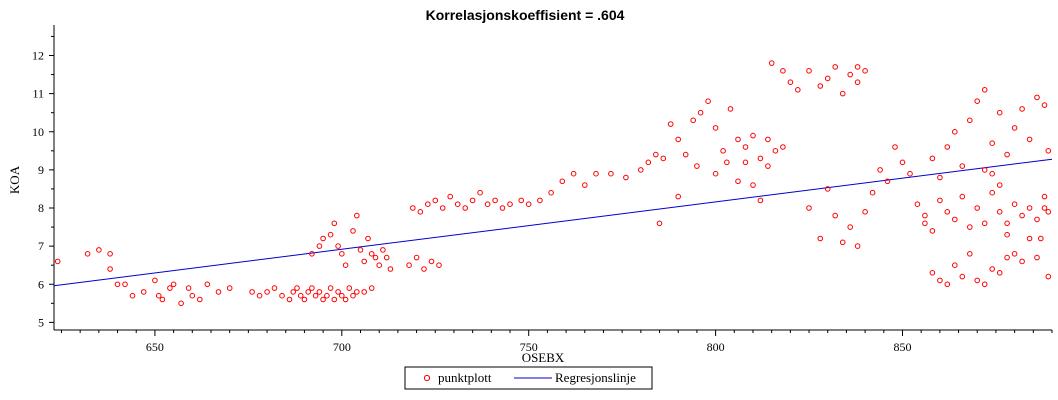 This screenshot has height=400, width=1058. What do you see at coordinates (902, 347) in the screenshot?
I see `x-tick-label: 850` at bounding box center [902, 347].